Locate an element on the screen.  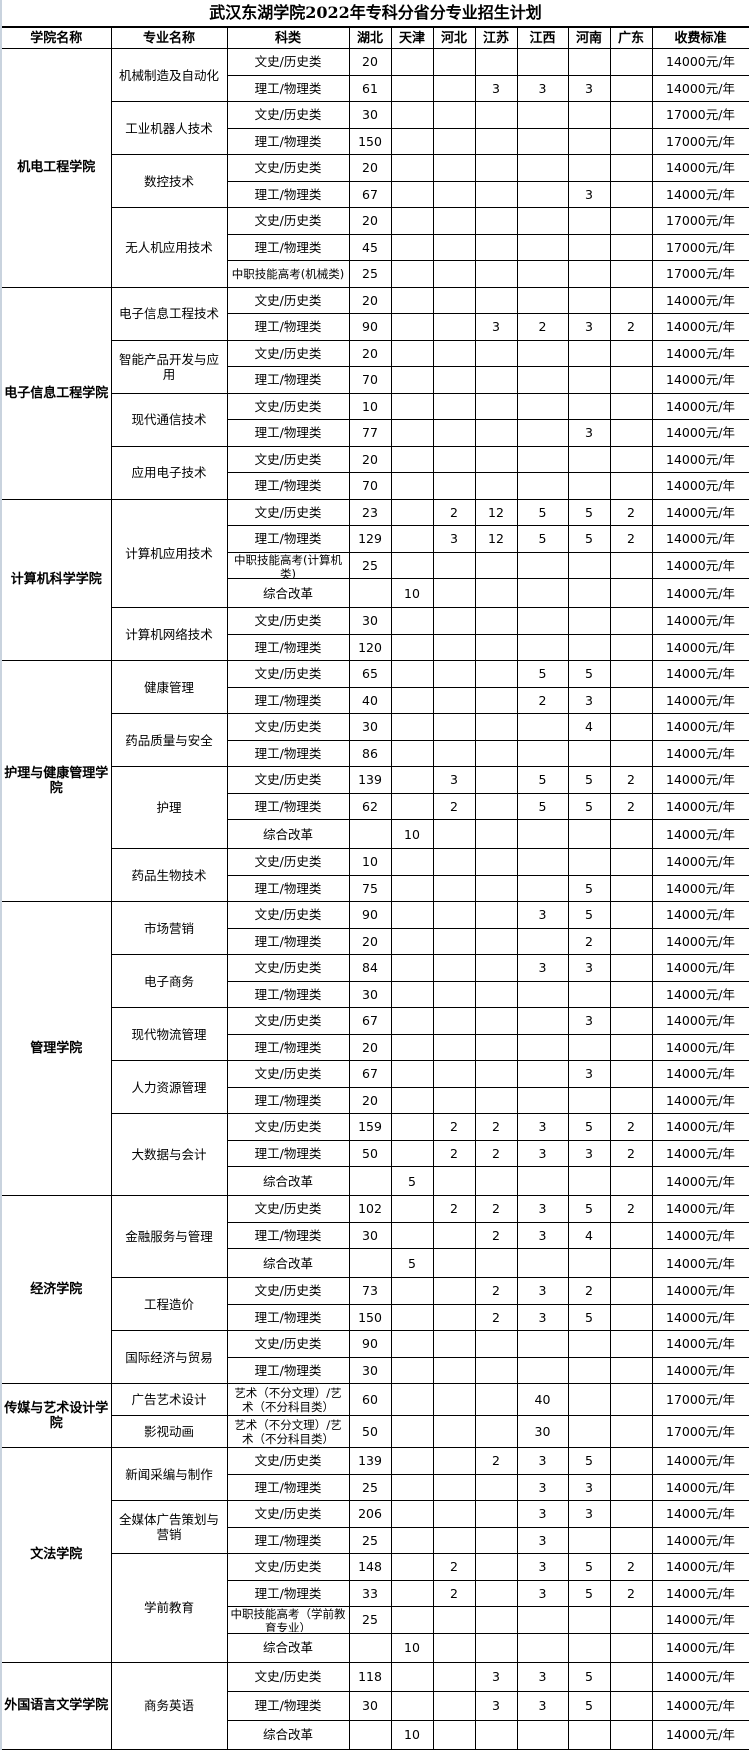
table-row: 理工/物理类 25 3 14000元/年 is located at coordinates (375, 1540).